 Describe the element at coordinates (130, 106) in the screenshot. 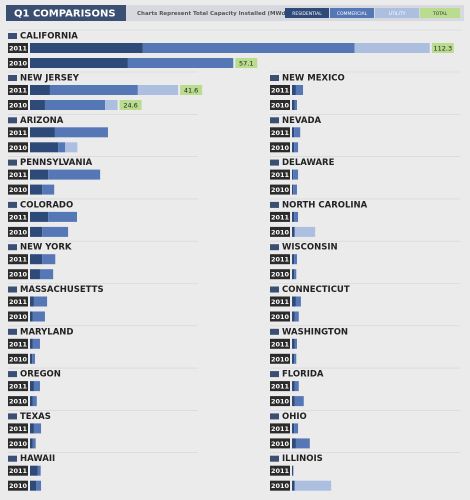

I see `total-label: 24.6` at that location.